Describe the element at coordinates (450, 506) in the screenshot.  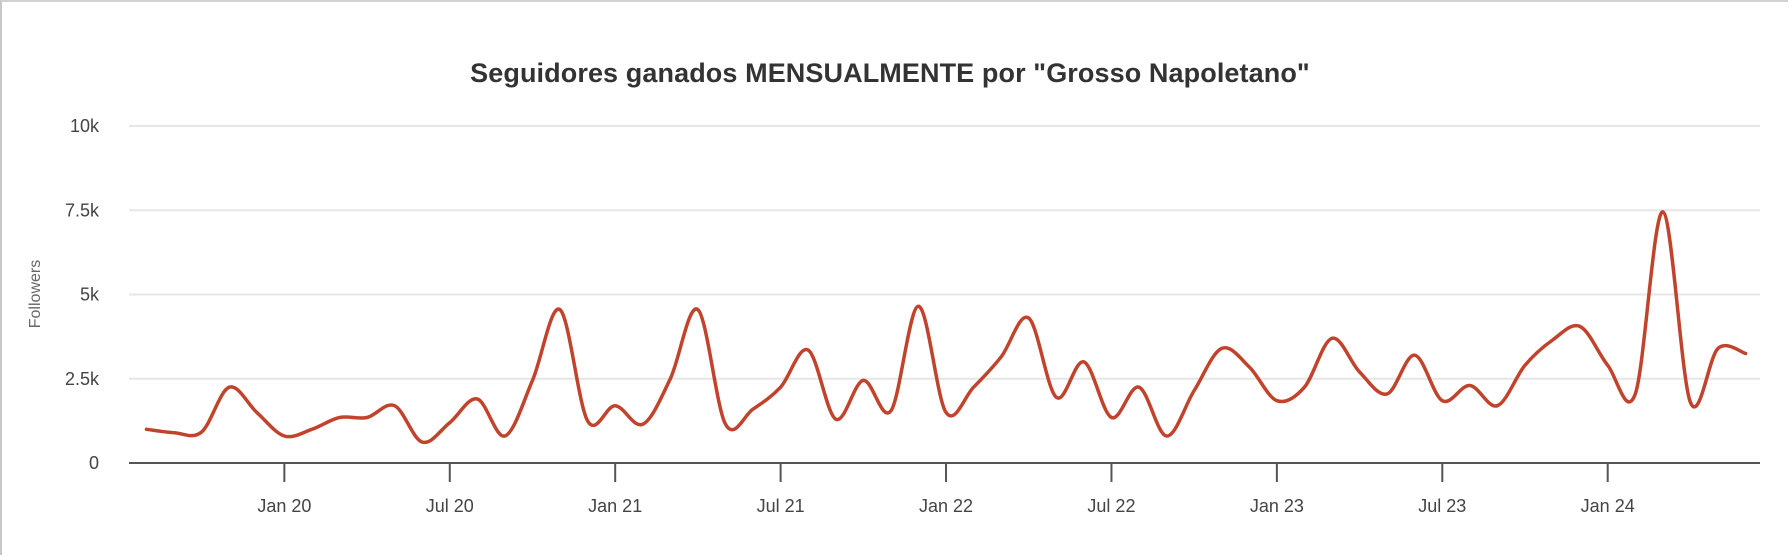
I see `x-tick-label: Jul 20` at that location.